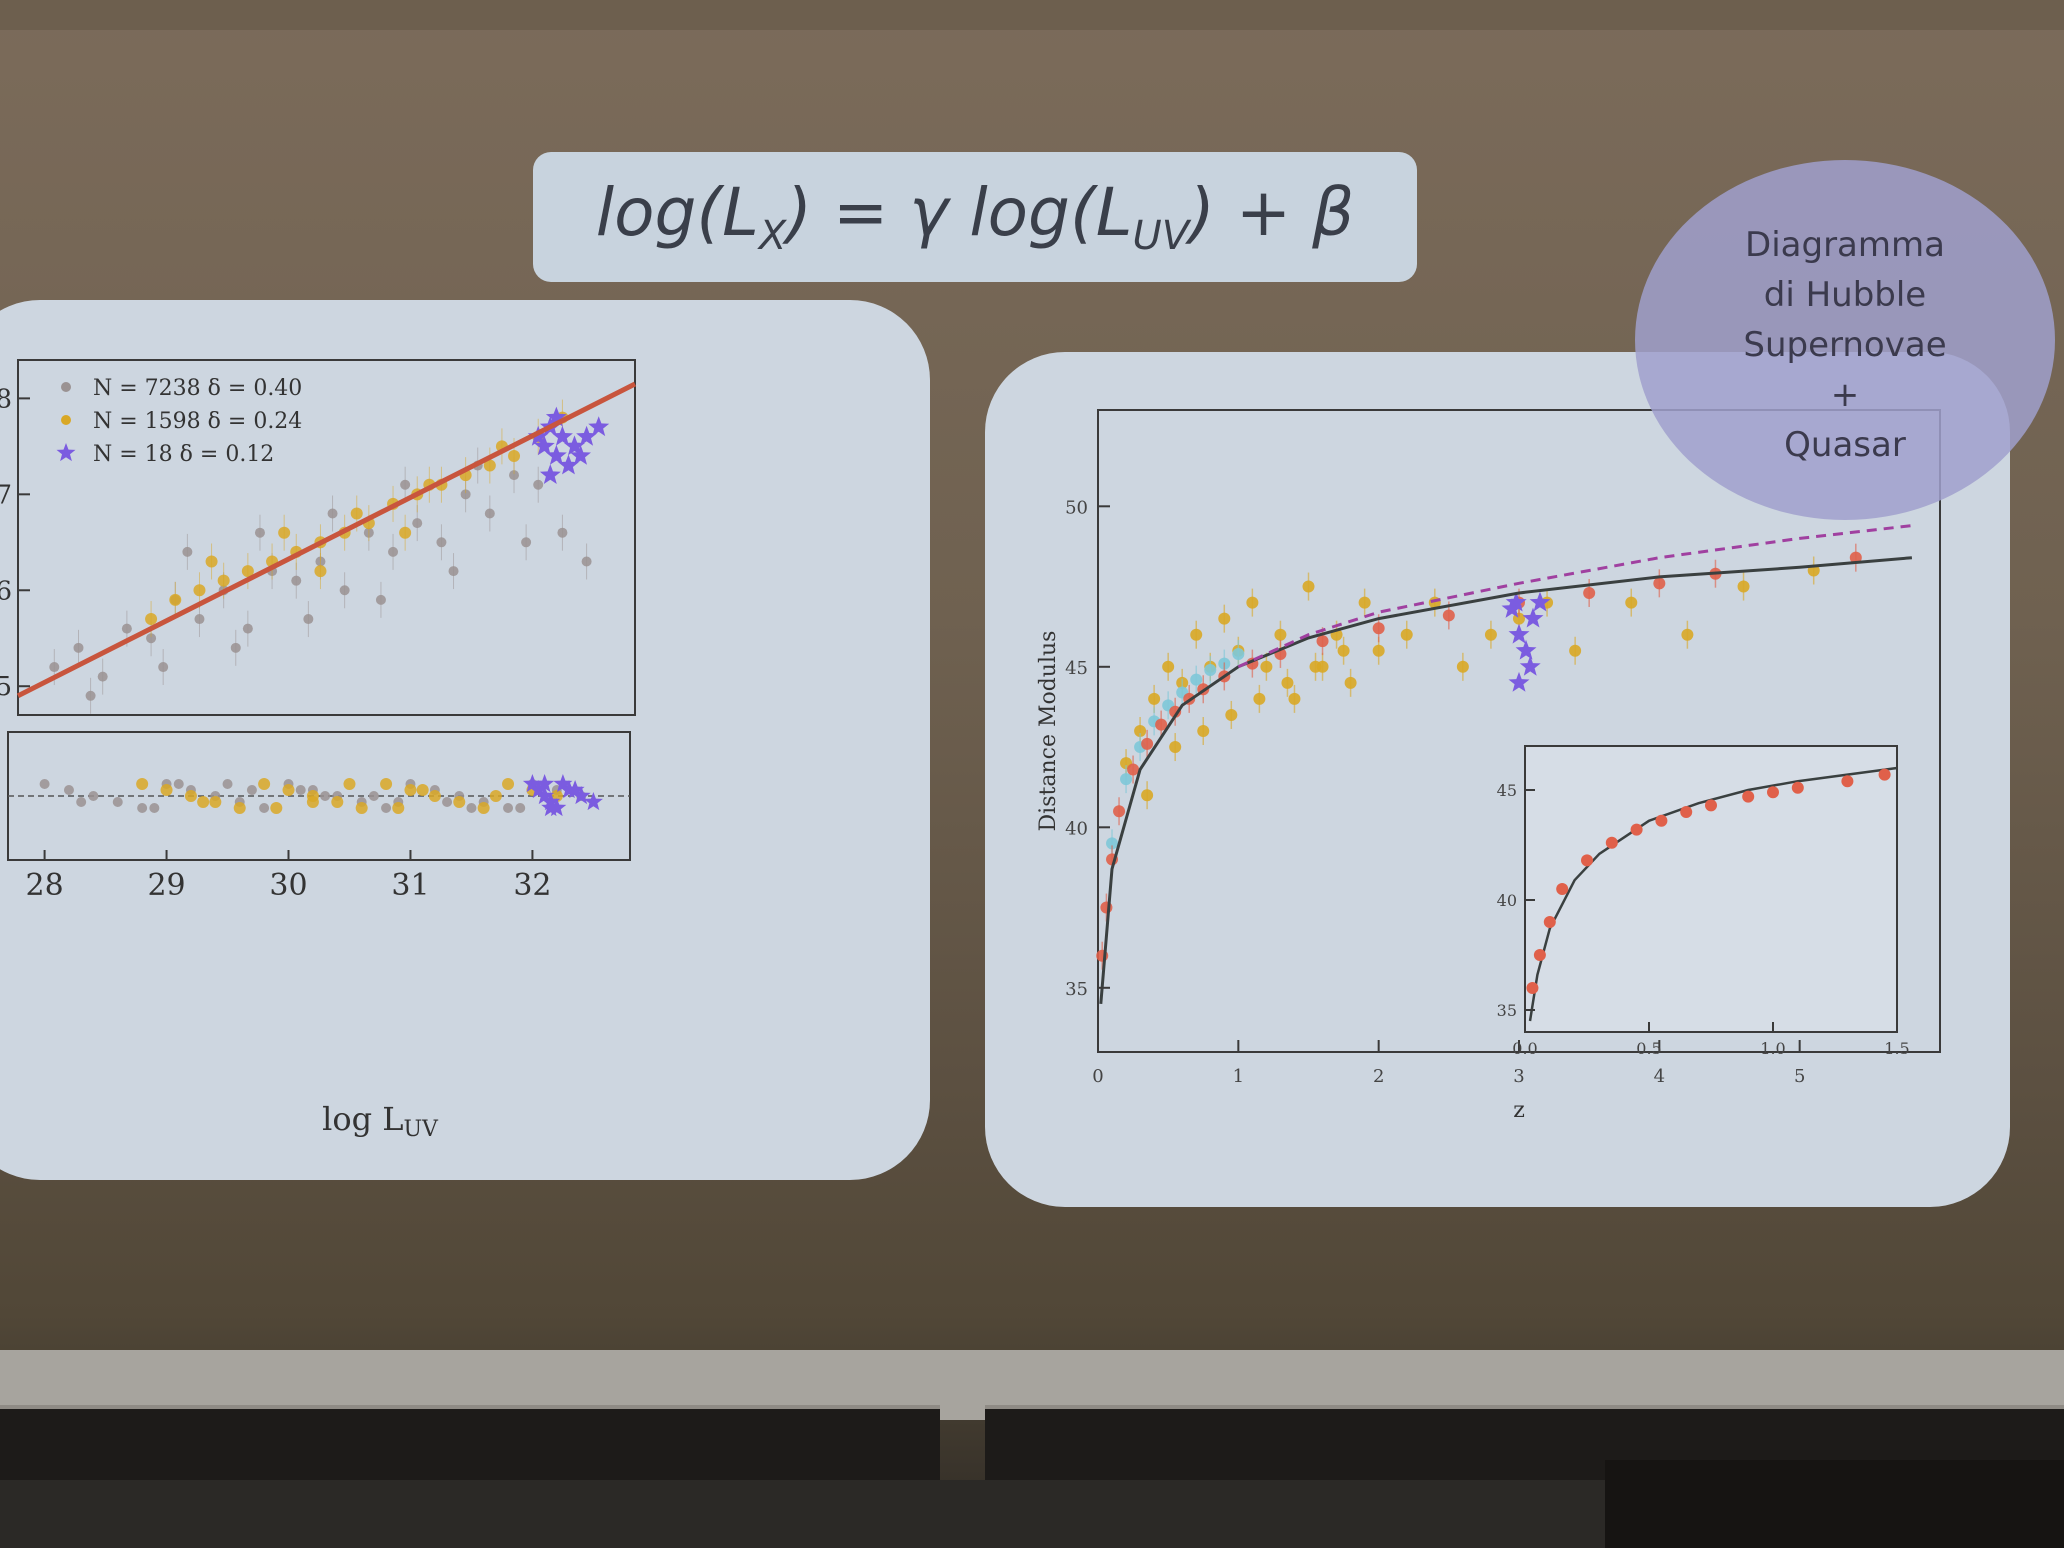 This screenshot has width=2064, height=1548. I want to click on y-tick-label: 45, so click(1076, 668).